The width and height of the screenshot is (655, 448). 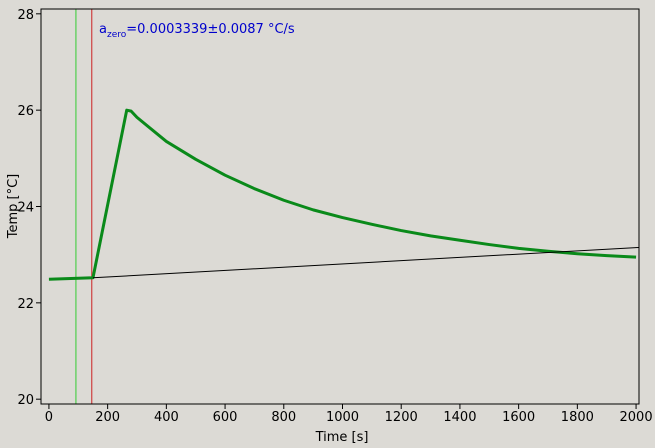 I want to click on y-tick-label: 28, so click(x=25, y=15).